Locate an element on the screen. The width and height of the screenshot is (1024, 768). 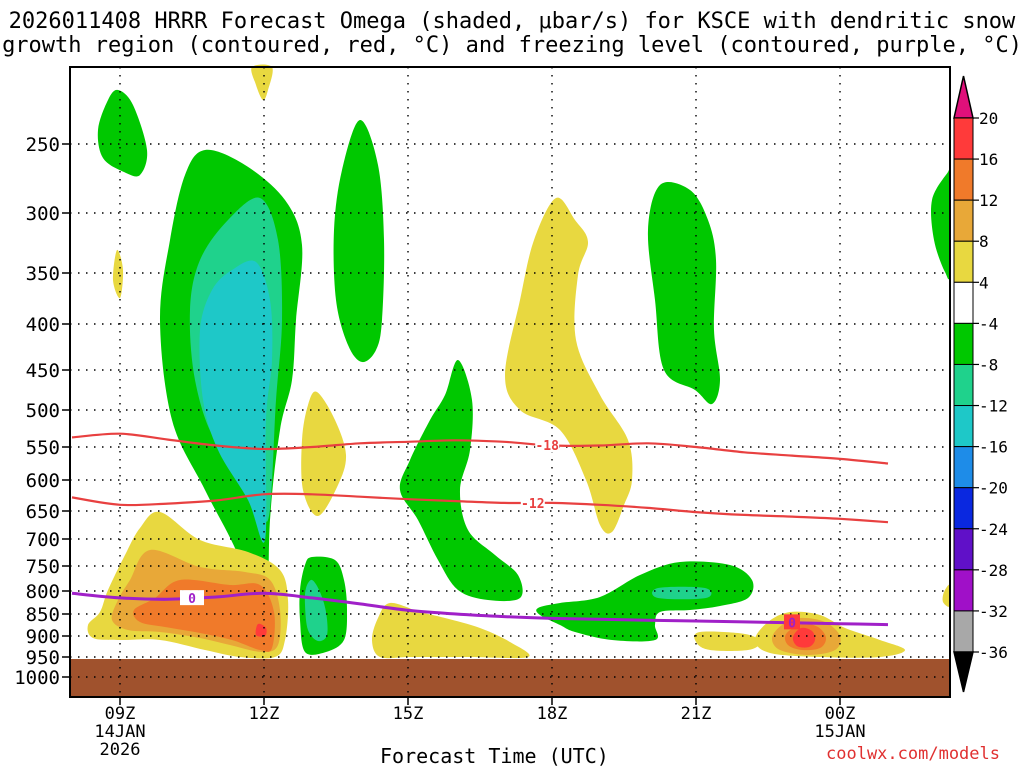
y-tick-label-800: 800 is located at coordinates (43, 592).